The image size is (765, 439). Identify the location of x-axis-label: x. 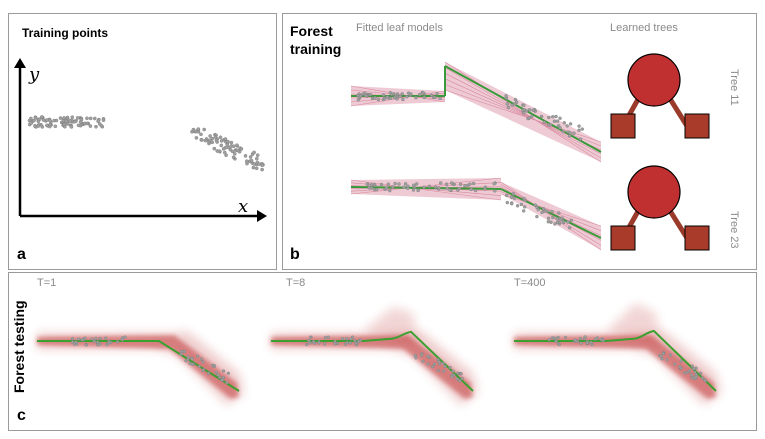
(243, 206).